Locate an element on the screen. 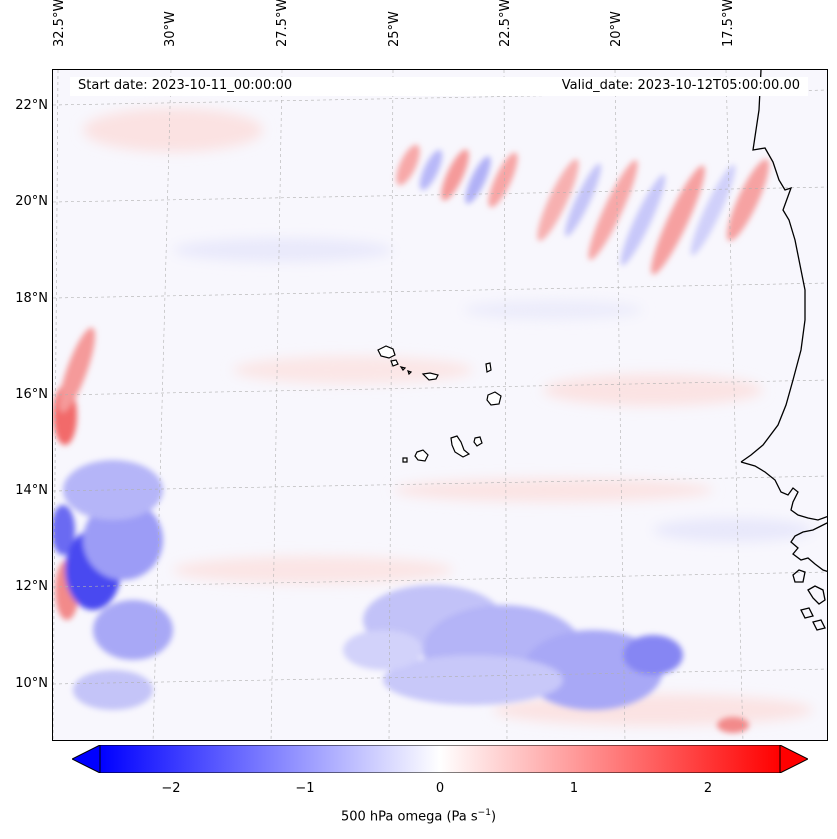 The width and height of the screenshot is (837, 839). colorbar-max-extend is located at coordinates (793, 759).